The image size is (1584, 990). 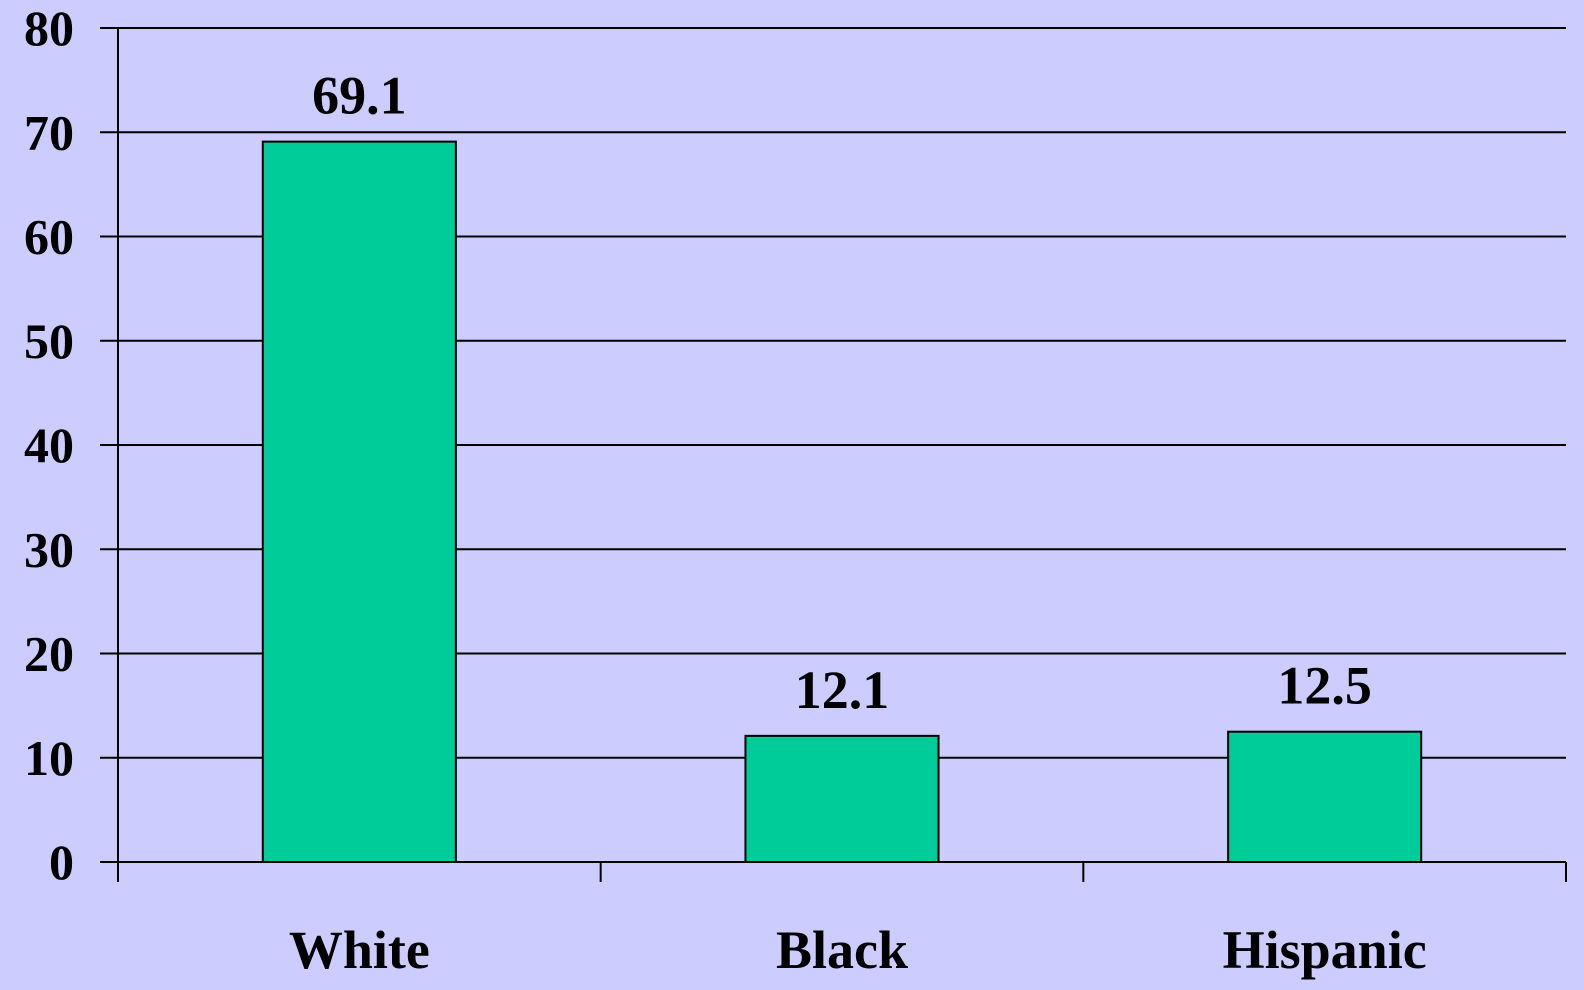 What do you see at coordinates (1324, 686) in the screenshot?
I see `data-label-hispanic: 12.5` at bounding box center [1324, 686].